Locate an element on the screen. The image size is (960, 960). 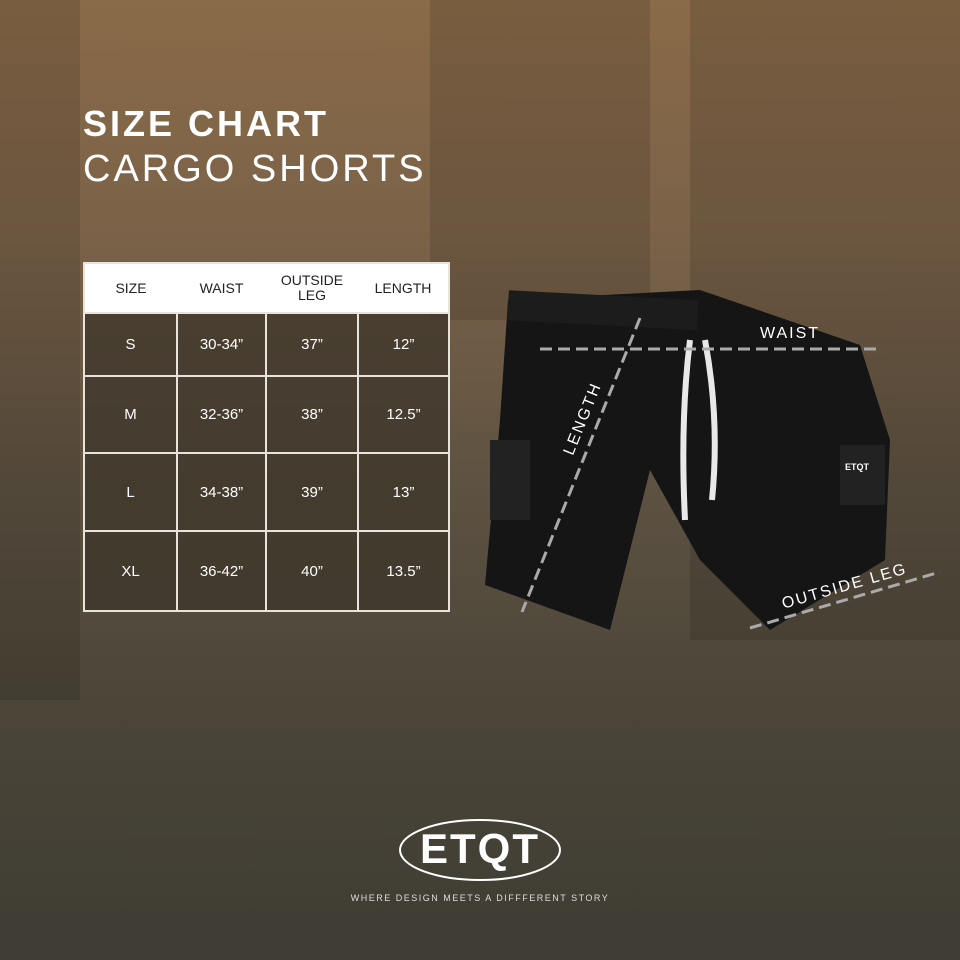
cell-waist: 34-38” is located at coordinates (221, 492).